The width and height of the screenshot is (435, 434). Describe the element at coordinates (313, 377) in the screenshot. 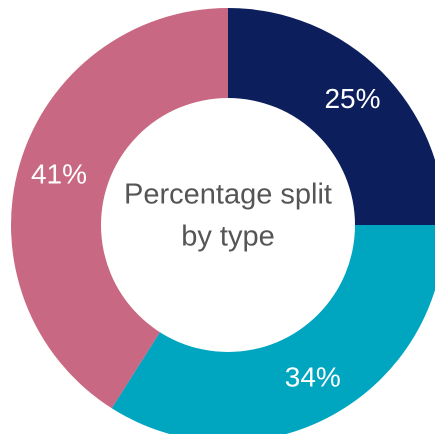

I see `slice-label-2: 34%` at that location.